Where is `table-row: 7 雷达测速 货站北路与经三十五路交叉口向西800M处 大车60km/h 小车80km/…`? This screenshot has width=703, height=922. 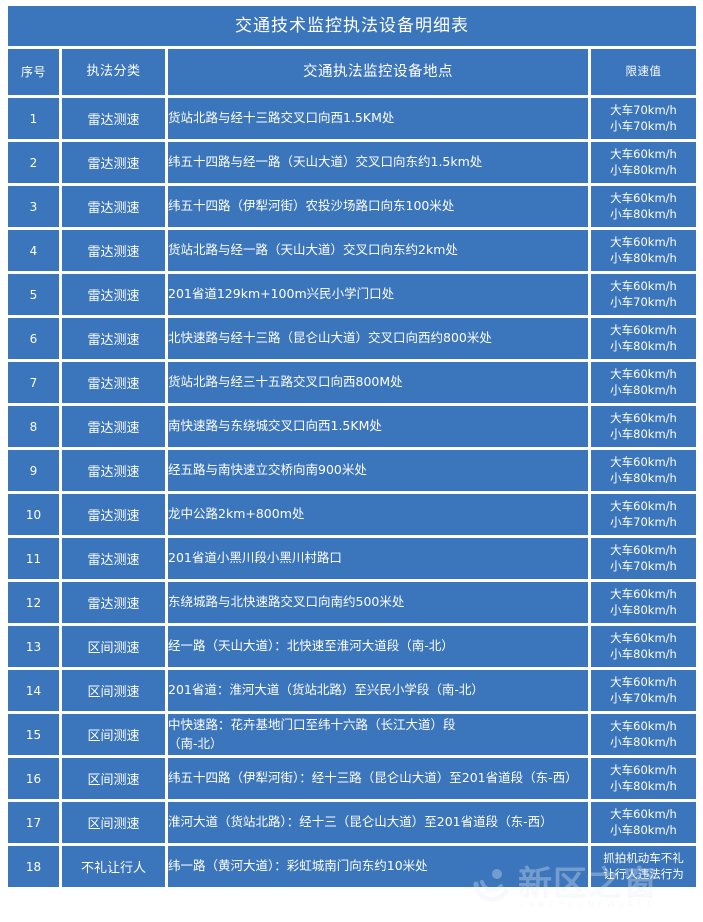 table-row: 7 雷达测速 货站北路与经三十五路交叉口向西800M处 大车60km/h 小车80km/… is located at coordinates (352, 382).